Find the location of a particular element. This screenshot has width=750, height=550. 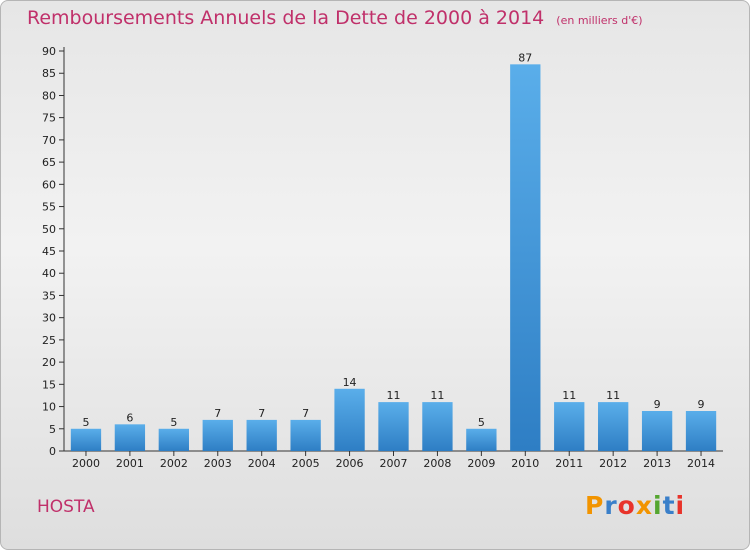

y-tick-label: 45 is located at coordinates (49, 251).